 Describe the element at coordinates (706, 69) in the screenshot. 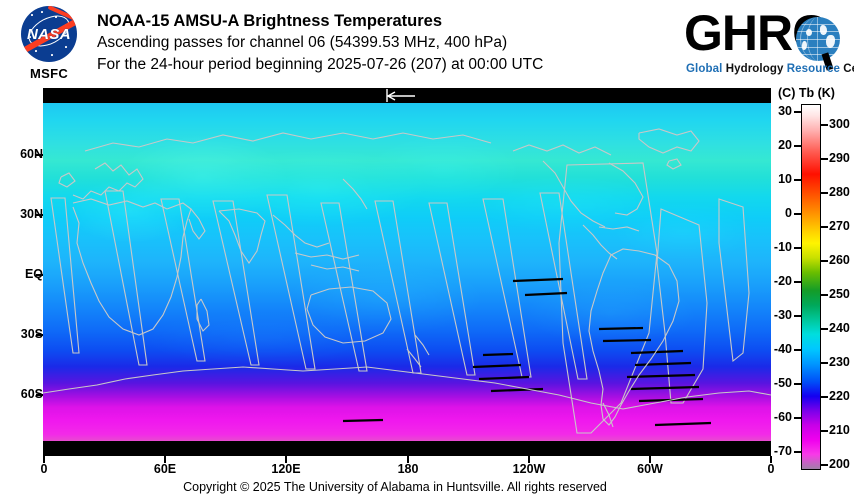

I see `ghrc-tagline-part-1: Global` at that location.